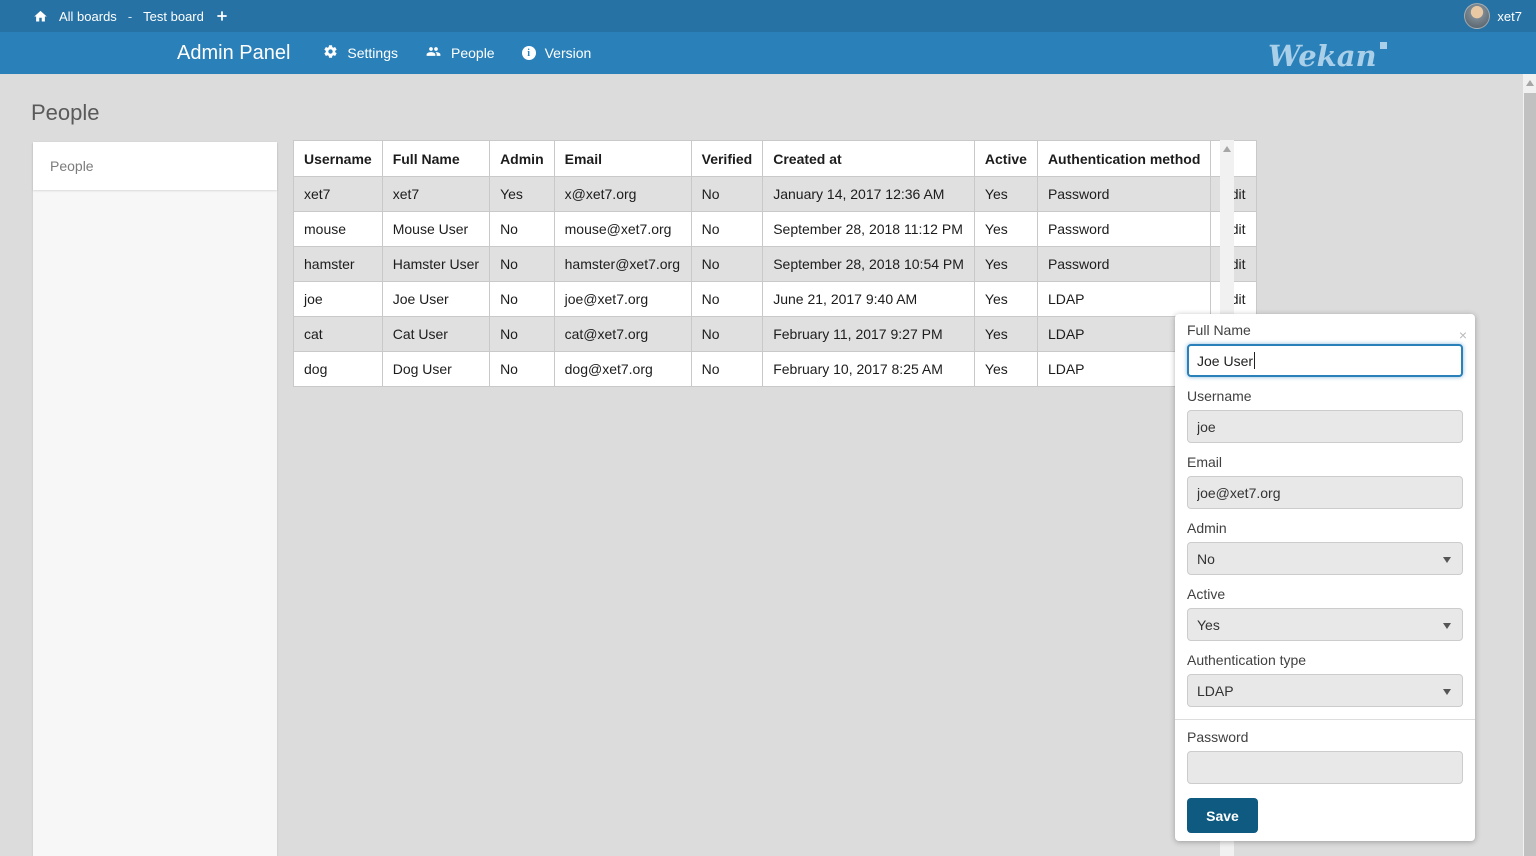  I want to click on save-button: Save, so click(1222, 815).